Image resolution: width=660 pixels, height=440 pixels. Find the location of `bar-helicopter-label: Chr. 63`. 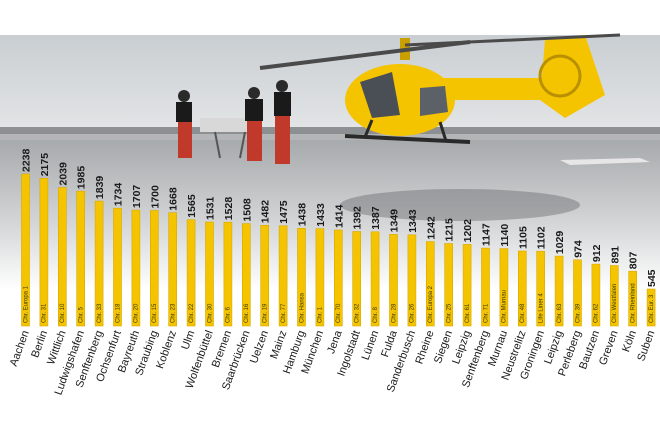

bar-helicopter-label: Chr. 63 is located at coordinates (560, 313).